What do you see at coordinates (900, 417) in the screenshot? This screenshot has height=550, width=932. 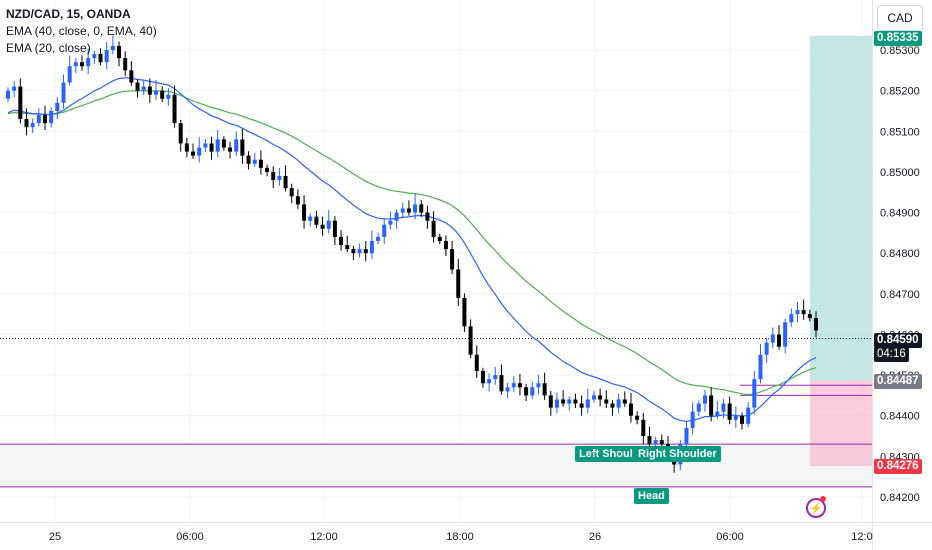 I see `price-tick-label: 0.84400` at bounding box center [900, 417].